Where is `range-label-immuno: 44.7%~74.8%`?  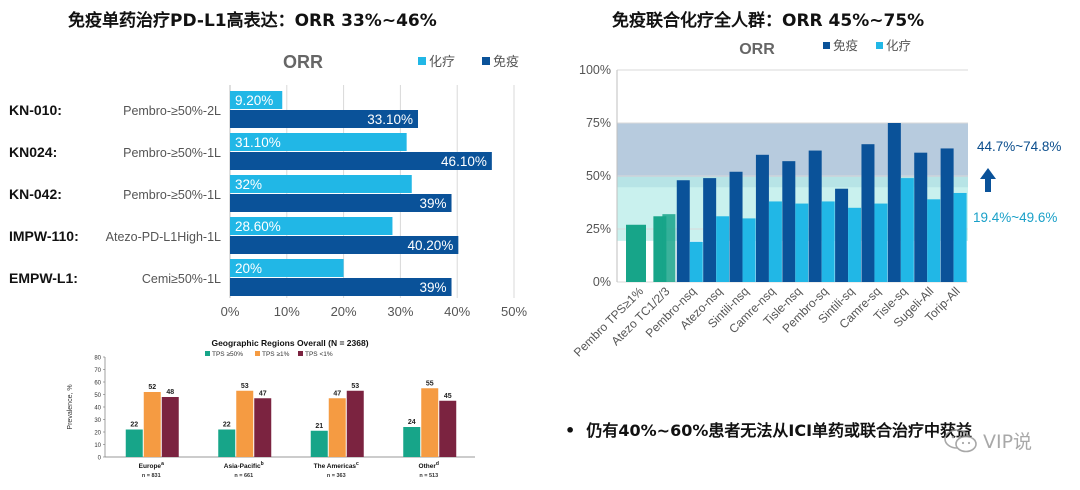 range-label-immuno: 44.7%~74.8% is located at coordinates (1019, 146).